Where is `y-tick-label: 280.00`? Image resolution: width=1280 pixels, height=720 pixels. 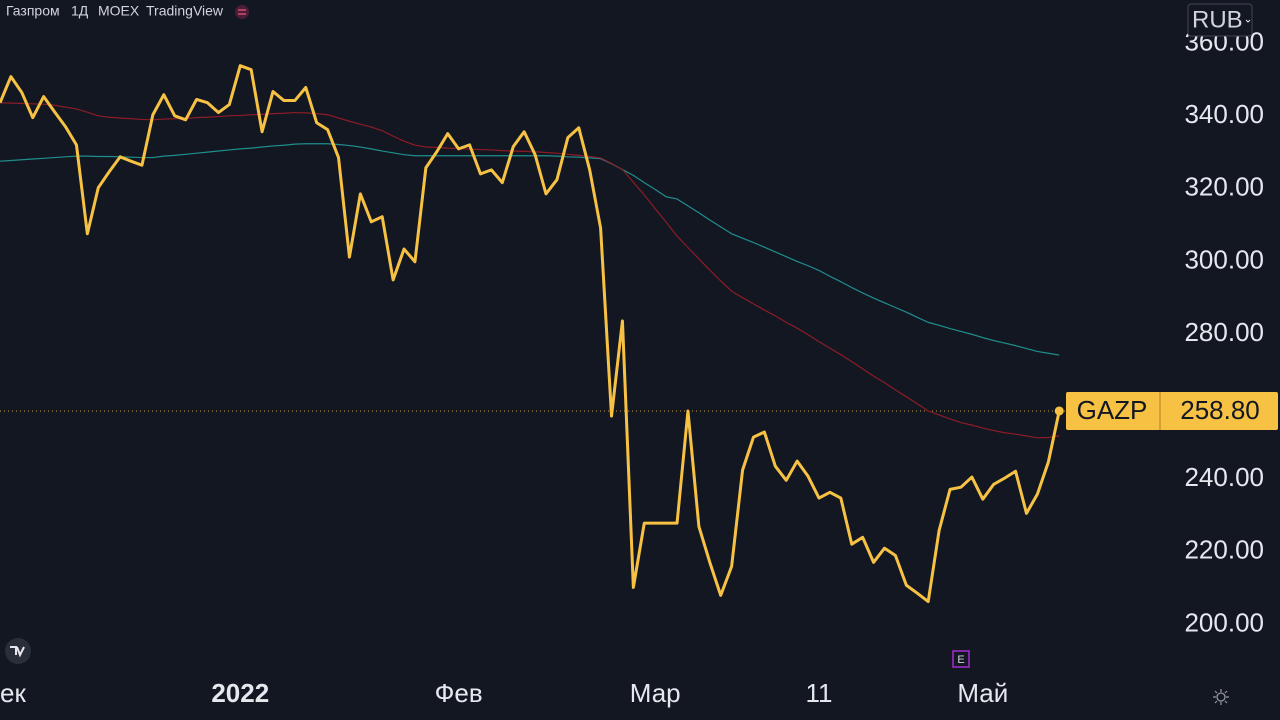 y-tick-label: 280.00 is located at coordinates (1224, 332).